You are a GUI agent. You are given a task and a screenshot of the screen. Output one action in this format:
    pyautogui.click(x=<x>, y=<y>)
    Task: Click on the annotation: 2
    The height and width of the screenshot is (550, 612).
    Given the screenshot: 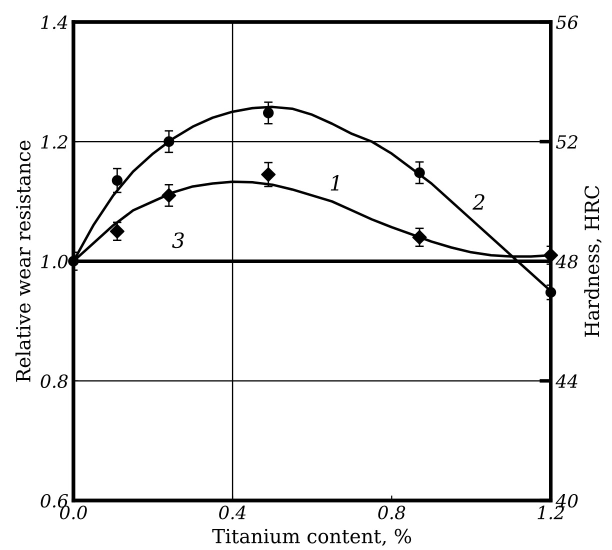 What is the action you would take?
    pyautogui.click(x=478, y=202)
    